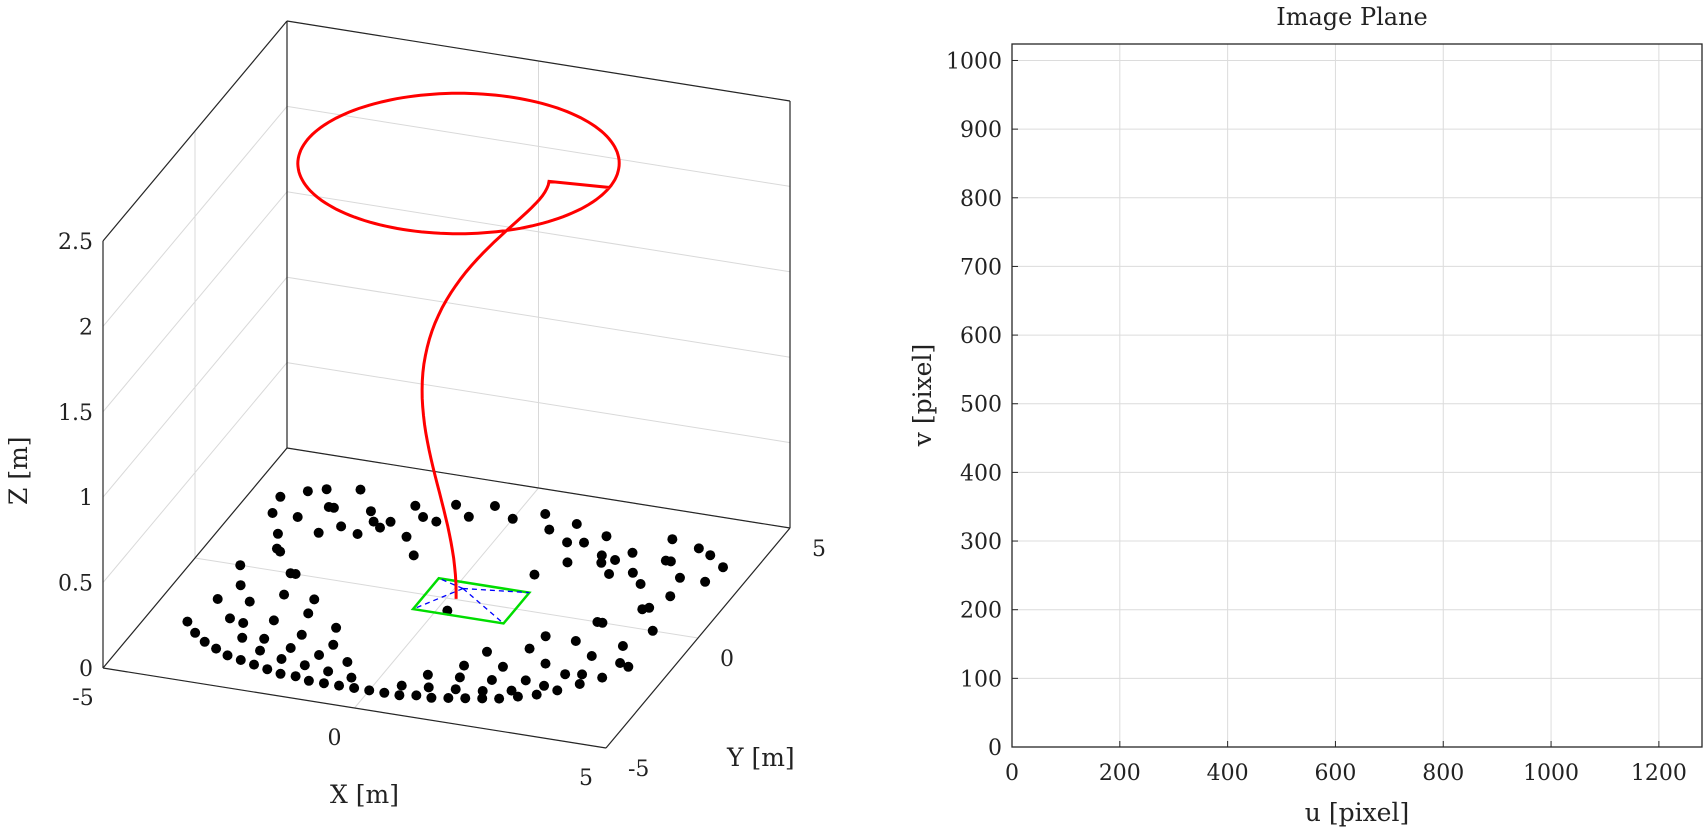 The width and height of the screenshot is (1705, 831). Describe the element at coordinates (1659, 773) in the screenshot. I see `u-tick-label: 1200` at that location.